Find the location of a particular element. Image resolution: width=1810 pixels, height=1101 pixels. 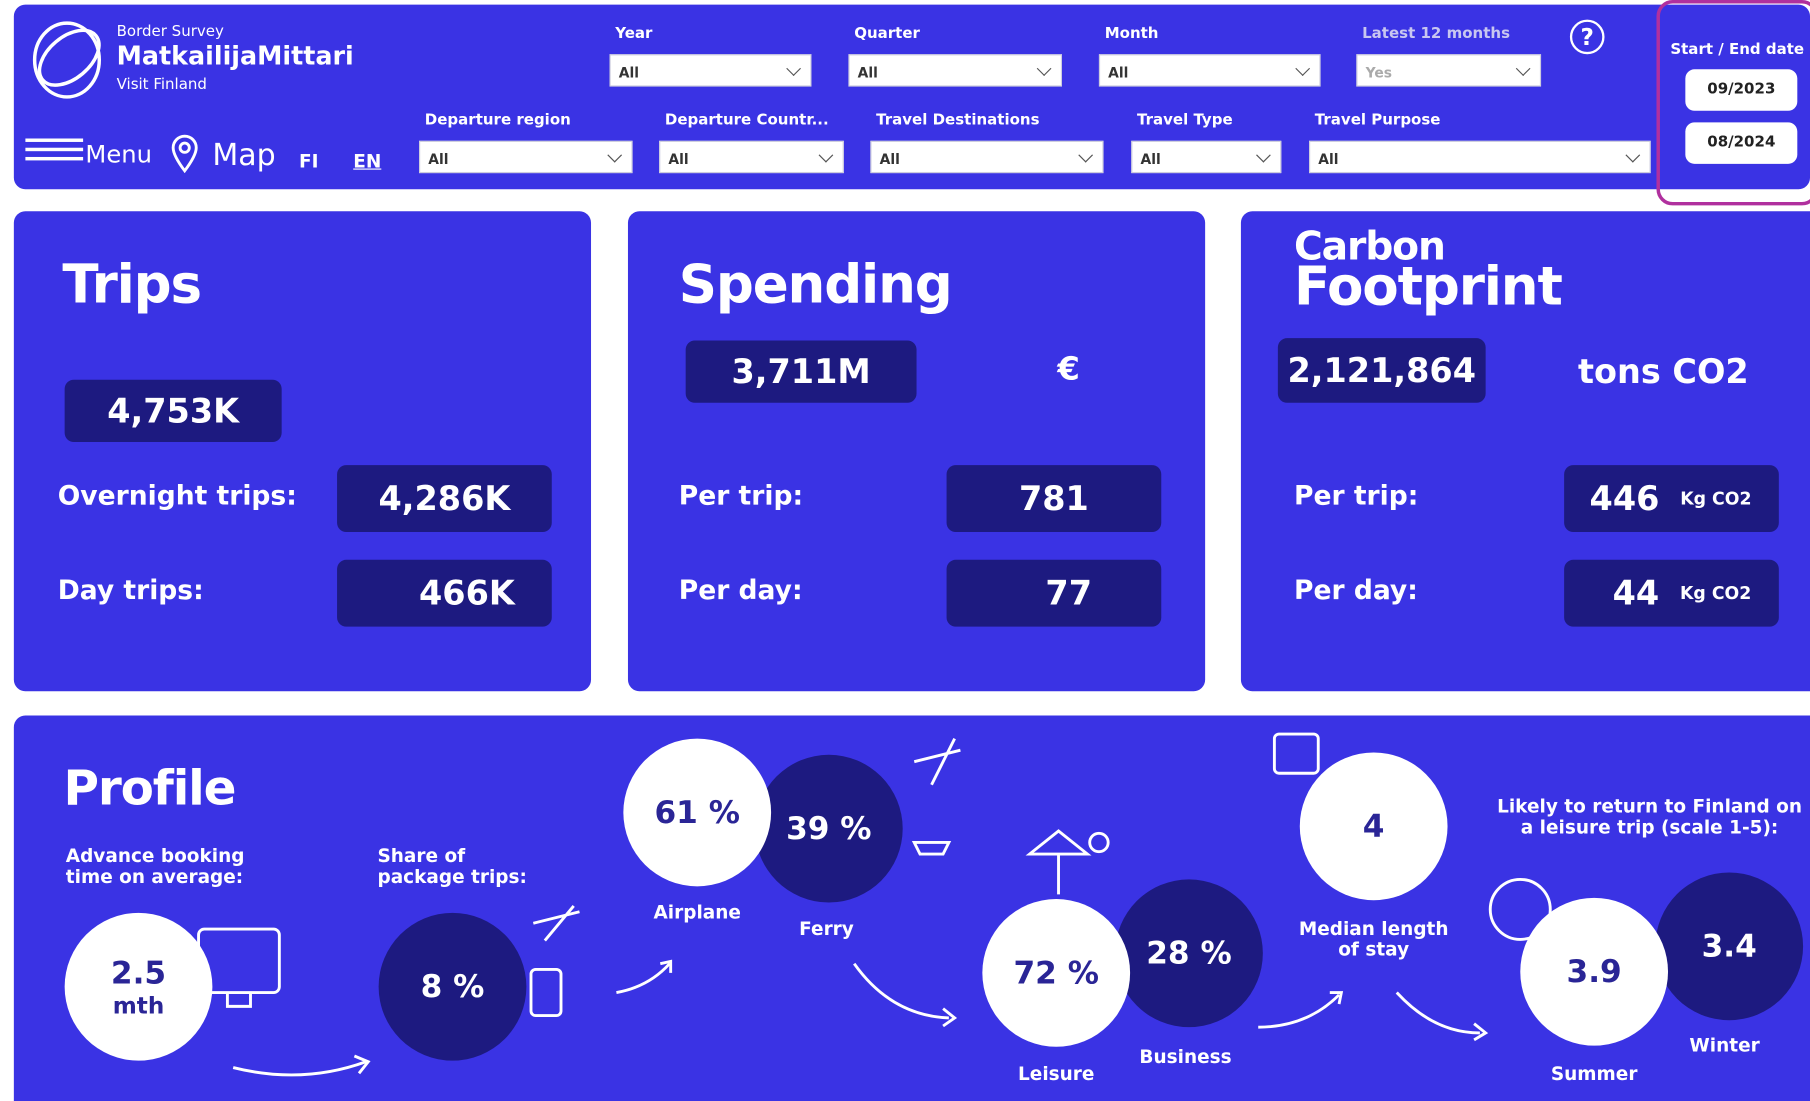

airplane-value: 61 % is located at coordinates (697, 812).